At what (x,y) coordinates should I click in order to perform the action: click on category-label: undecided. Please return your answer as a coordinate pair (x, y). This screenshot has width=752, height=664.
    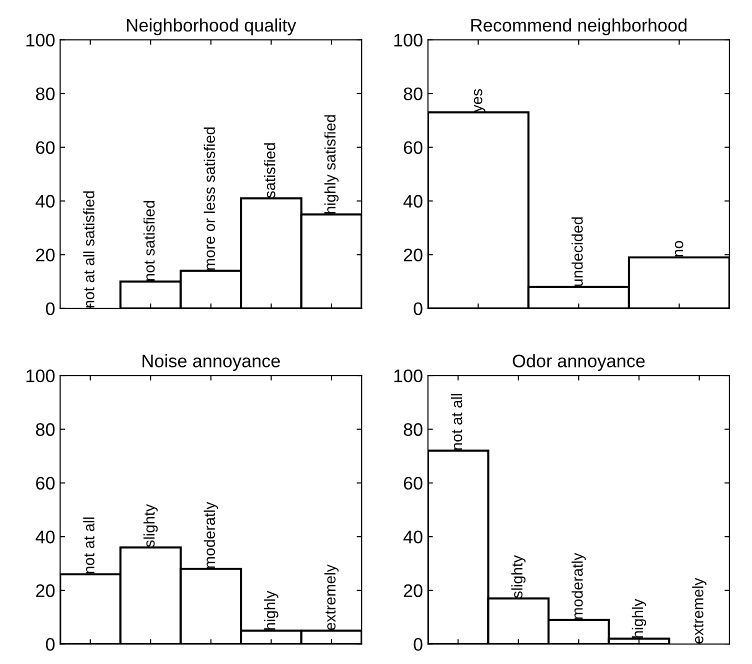
    Looking at the image, I should click on (577, 251).